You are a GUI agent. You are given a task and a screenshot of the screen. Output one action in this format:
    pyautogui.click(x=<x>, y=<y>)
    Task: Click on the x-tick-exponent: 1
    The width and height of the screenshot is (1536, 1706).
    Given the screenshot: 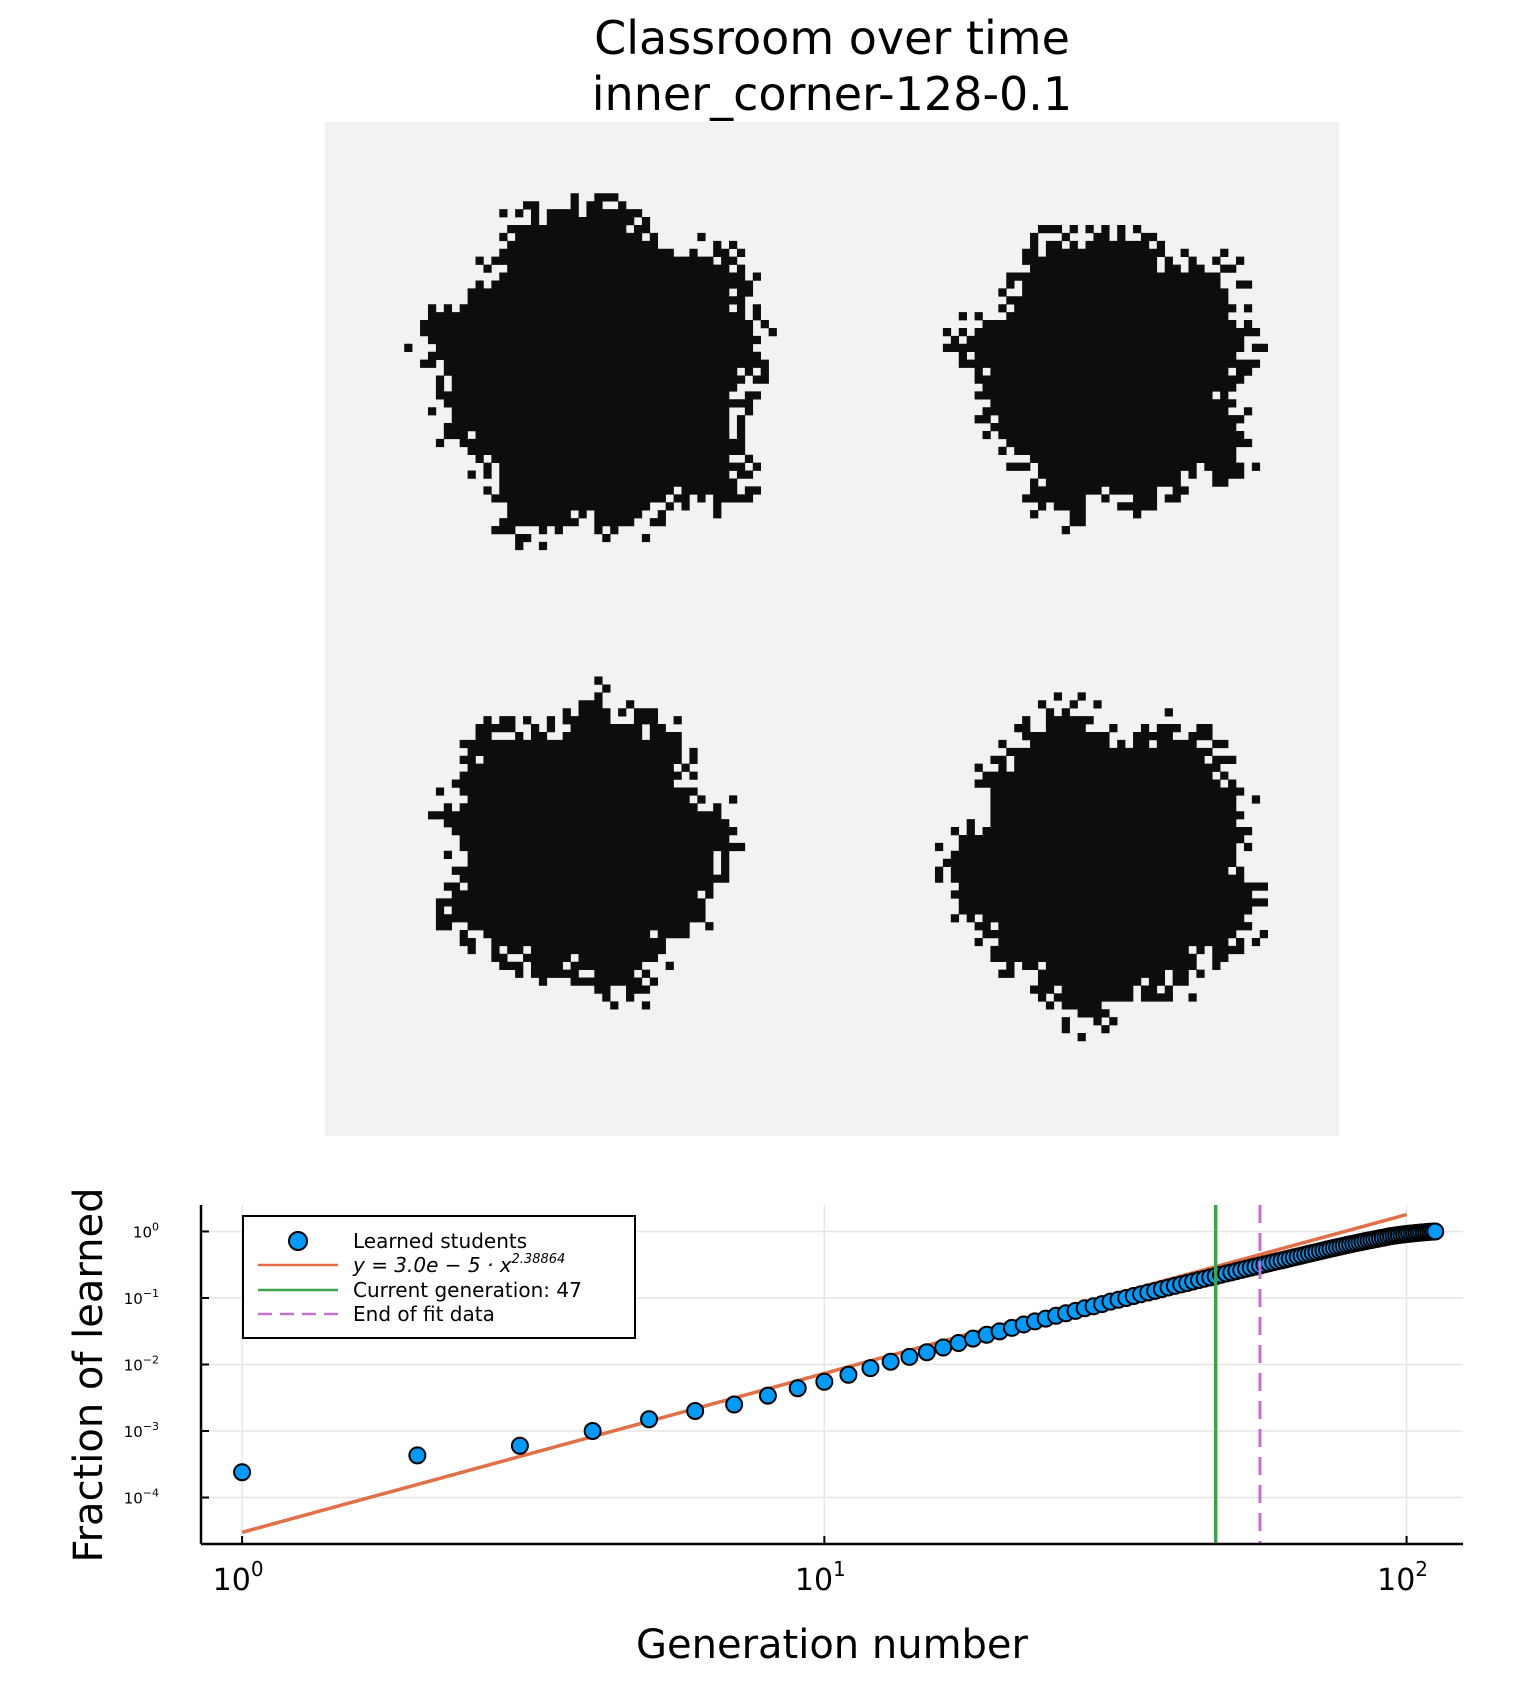 What is the action you would take?
    pyautogui.click(x=839, y=1569)
    